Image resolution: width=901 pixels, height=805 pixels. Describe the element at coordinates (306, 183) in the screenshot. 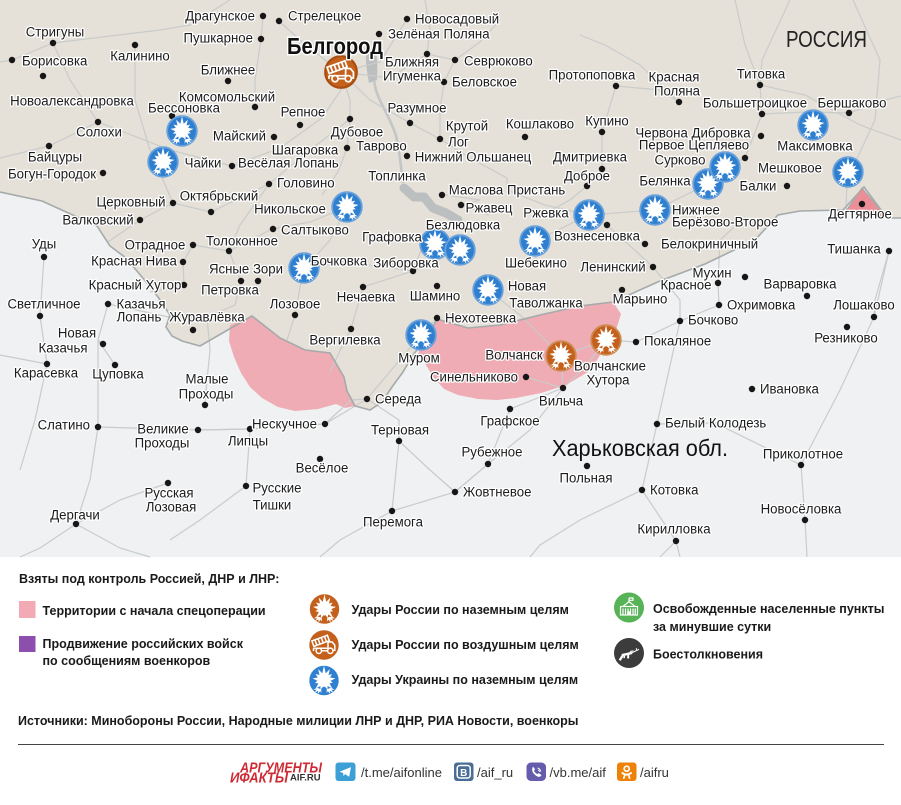

I see `svg-text: Головино` at that location.